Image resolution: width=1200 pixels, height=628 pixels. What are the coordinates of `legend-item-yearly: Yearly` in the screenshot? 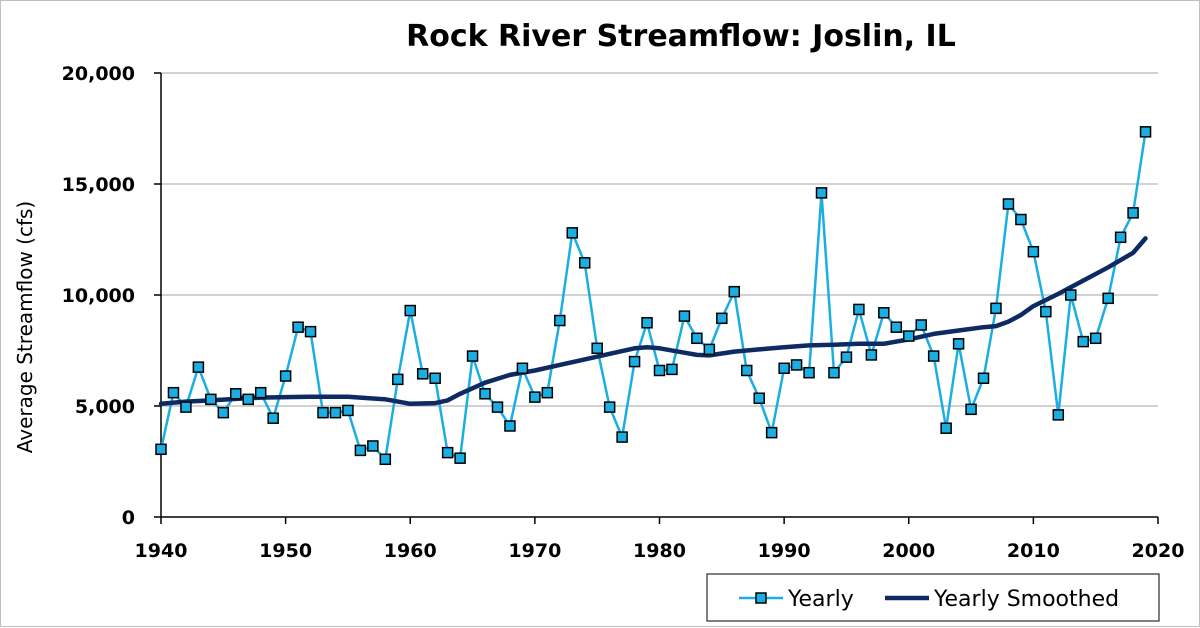 It's located at (796, 599).